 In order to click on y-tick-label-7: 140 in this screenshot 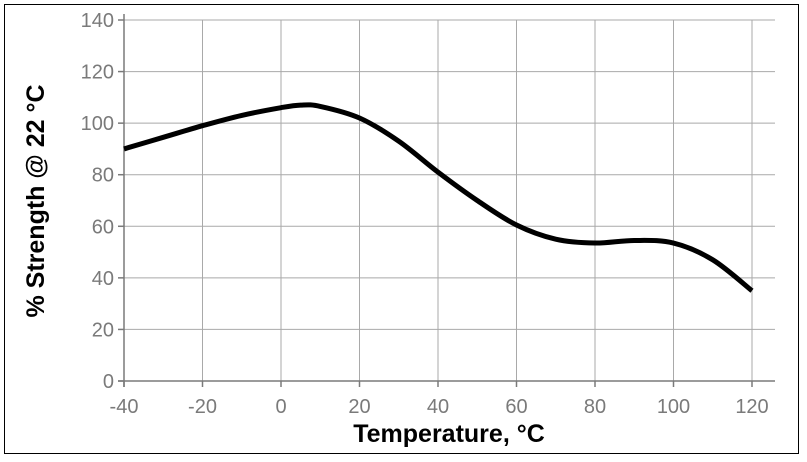, I will do `click(97, 21)`.